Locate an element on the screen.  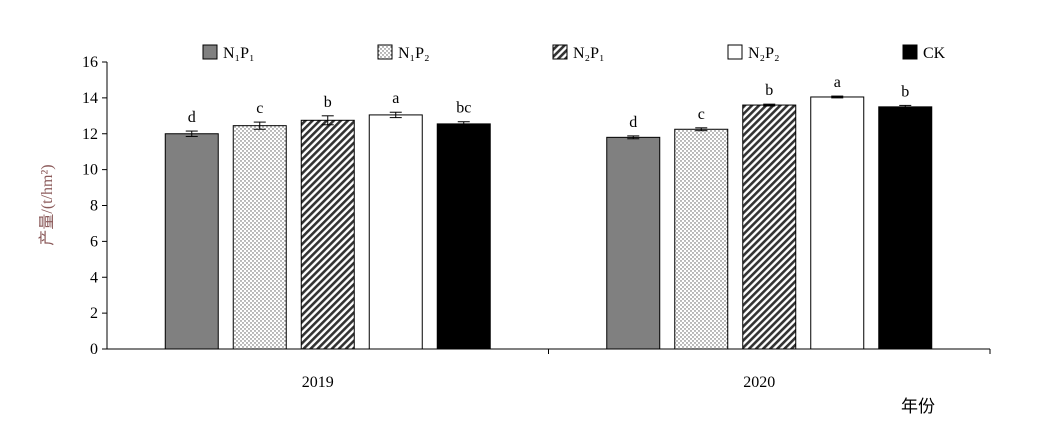
y-tick-label: 12 is located at coordinates (90, 134).